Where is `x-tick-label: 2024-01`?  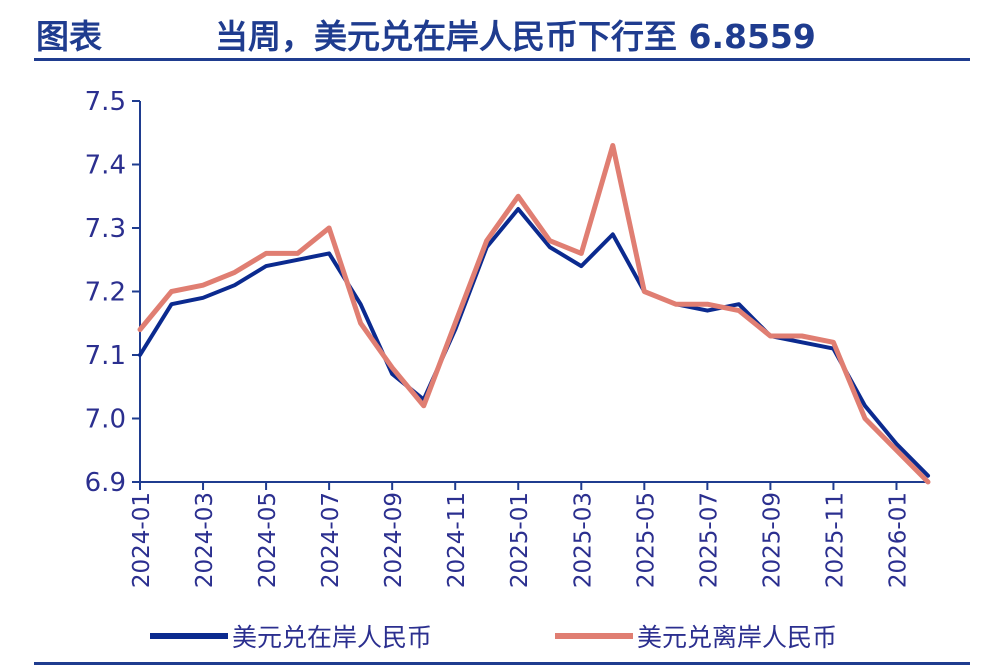 x-tick-label: 2024-01 is located at coordinates (142, 540).